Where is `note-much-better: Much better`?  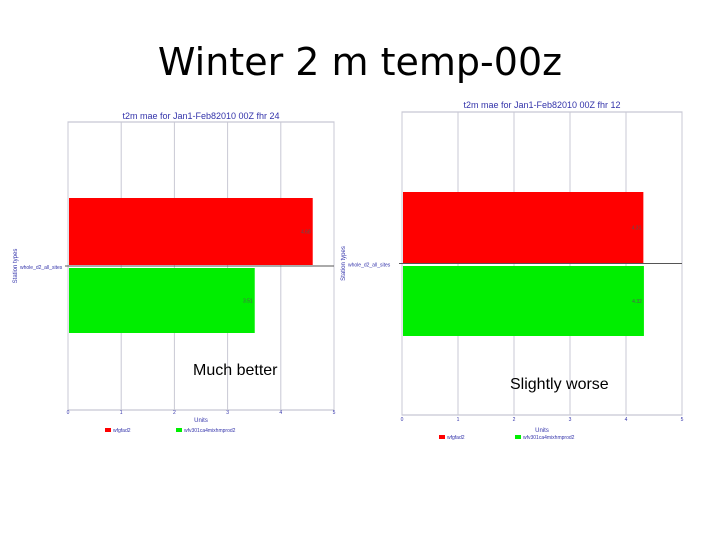
note-much-better: Much better is located at coordinates (235, 370).